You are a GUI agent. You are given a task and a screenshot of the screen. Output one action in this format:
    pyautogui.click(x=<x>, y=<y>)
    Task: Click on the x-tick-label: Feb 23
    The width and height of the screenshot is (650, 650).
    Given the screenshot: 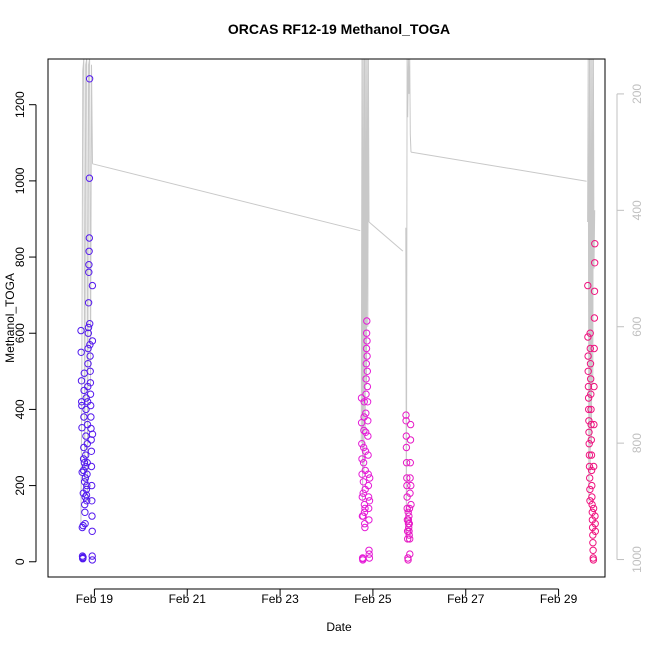 What is the action you would take?
    pyautogui.click(x=280, y=599)
    